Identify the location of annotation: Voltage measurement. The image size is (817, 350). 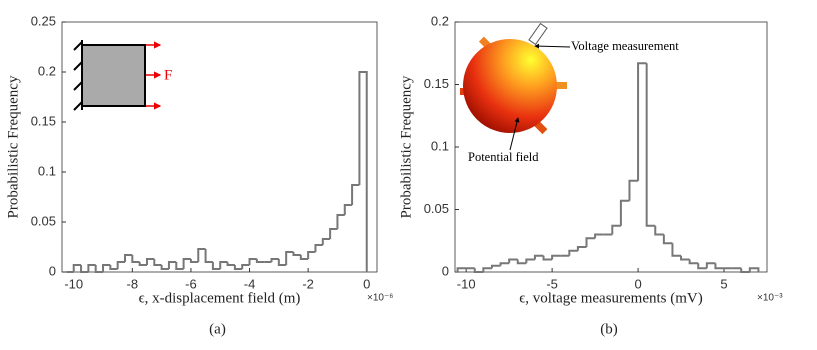
(625, 46).